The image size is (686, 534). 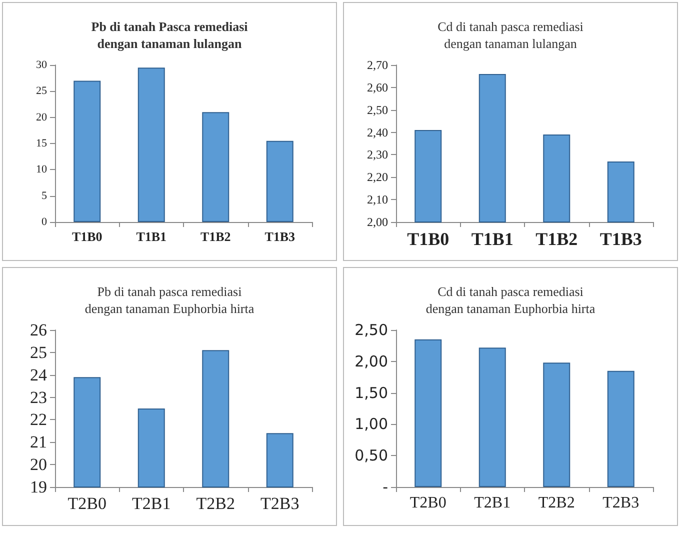 I want to click on y-tick-label: 30, so click(x=42, y=65).